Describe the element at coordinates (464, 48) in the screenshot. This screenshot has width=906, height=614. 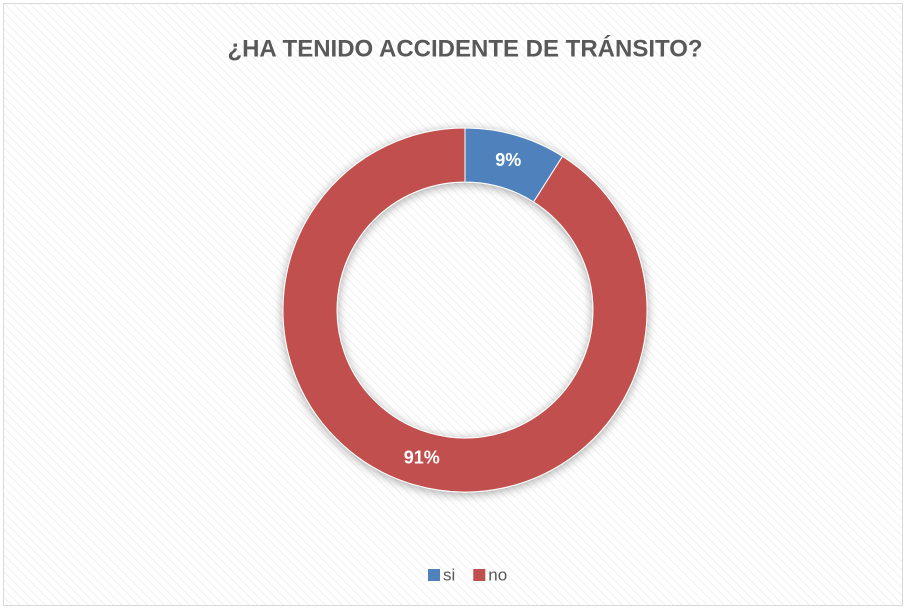
I see `chart-title: ¿HA TENIDO ACCIDENTE DE TRÁNSITO?` at that location.